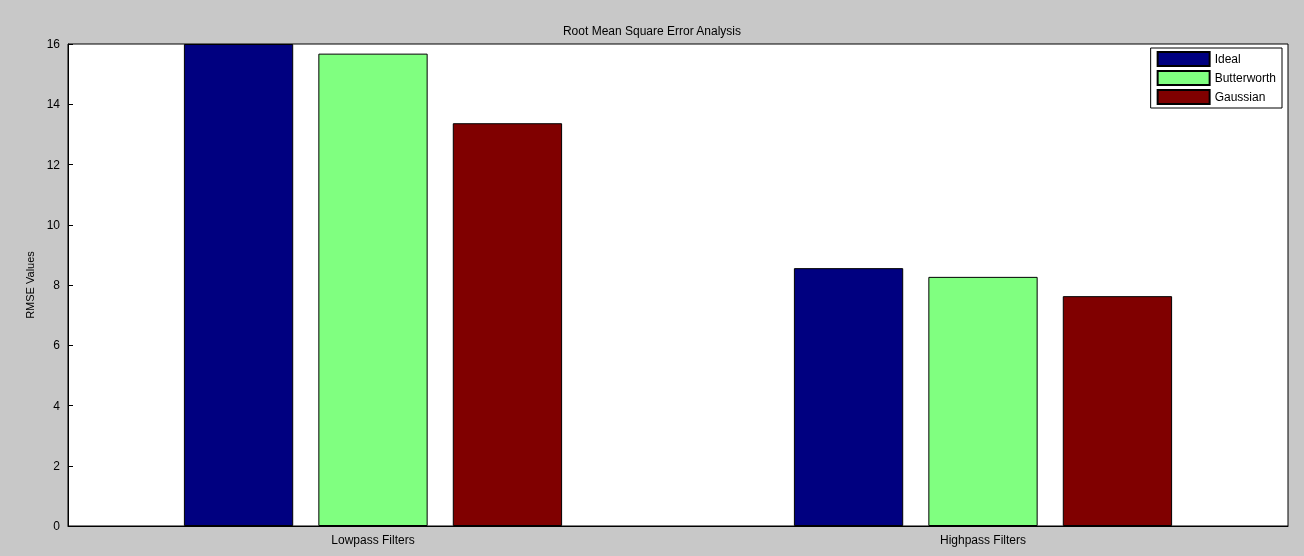 This screenshot has width=1304, height=556. What do you see at coordinates (53, 44) in the screenshot?
I see `y-tick-label: 16` at bounding box center [53, 44].